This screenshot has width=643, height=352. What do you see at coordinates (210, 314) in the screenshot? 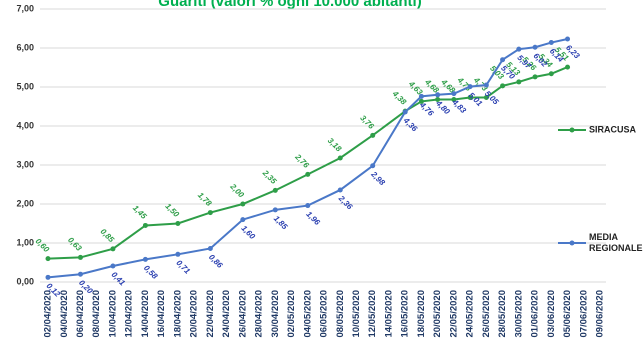
I see `x-tick-label: 22/04/2020` at bounding box center [210, 314].